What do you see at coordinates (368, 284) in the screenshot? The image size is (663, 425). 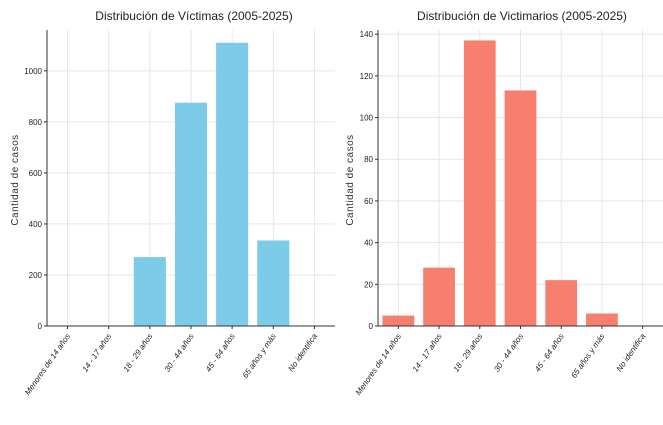 I see `y-tick-label: 20` at bounding box center [368, 284].